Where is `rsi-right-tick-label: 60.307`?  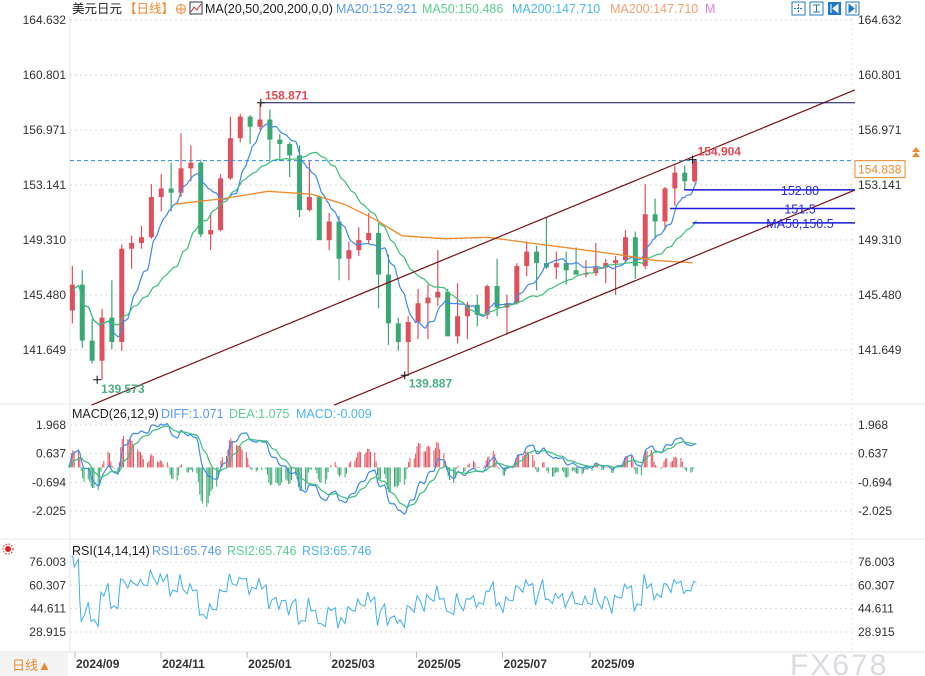
rsi-right-tick-label: 60.307 is located at coordinates (876, 585).